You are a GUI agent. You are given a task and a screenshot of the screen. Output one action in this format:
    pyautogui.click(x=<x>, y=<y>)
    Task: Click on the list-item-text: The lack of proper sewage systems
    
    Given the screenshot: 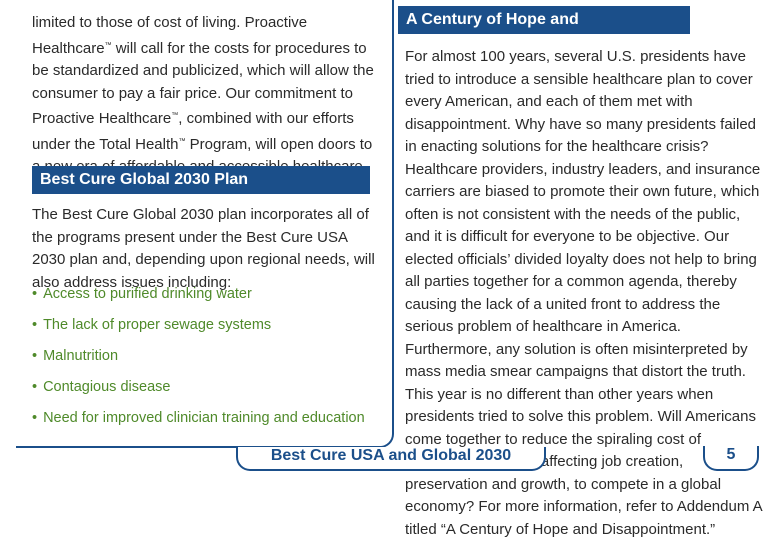 What is the action you would take?
    pyautogui.click(x=157, y=325)
    